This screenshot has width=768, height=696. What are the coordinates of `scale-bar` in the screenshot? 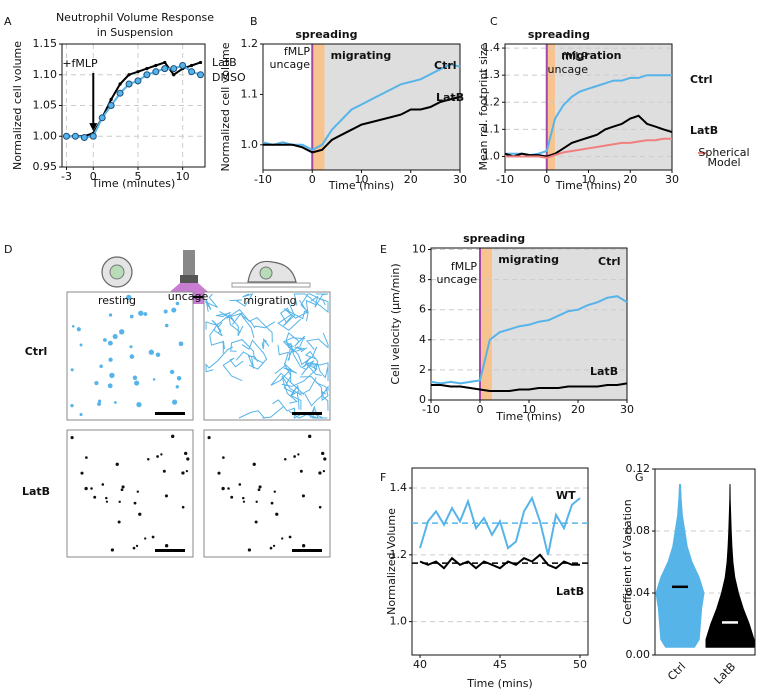 It's located at (307, 413).